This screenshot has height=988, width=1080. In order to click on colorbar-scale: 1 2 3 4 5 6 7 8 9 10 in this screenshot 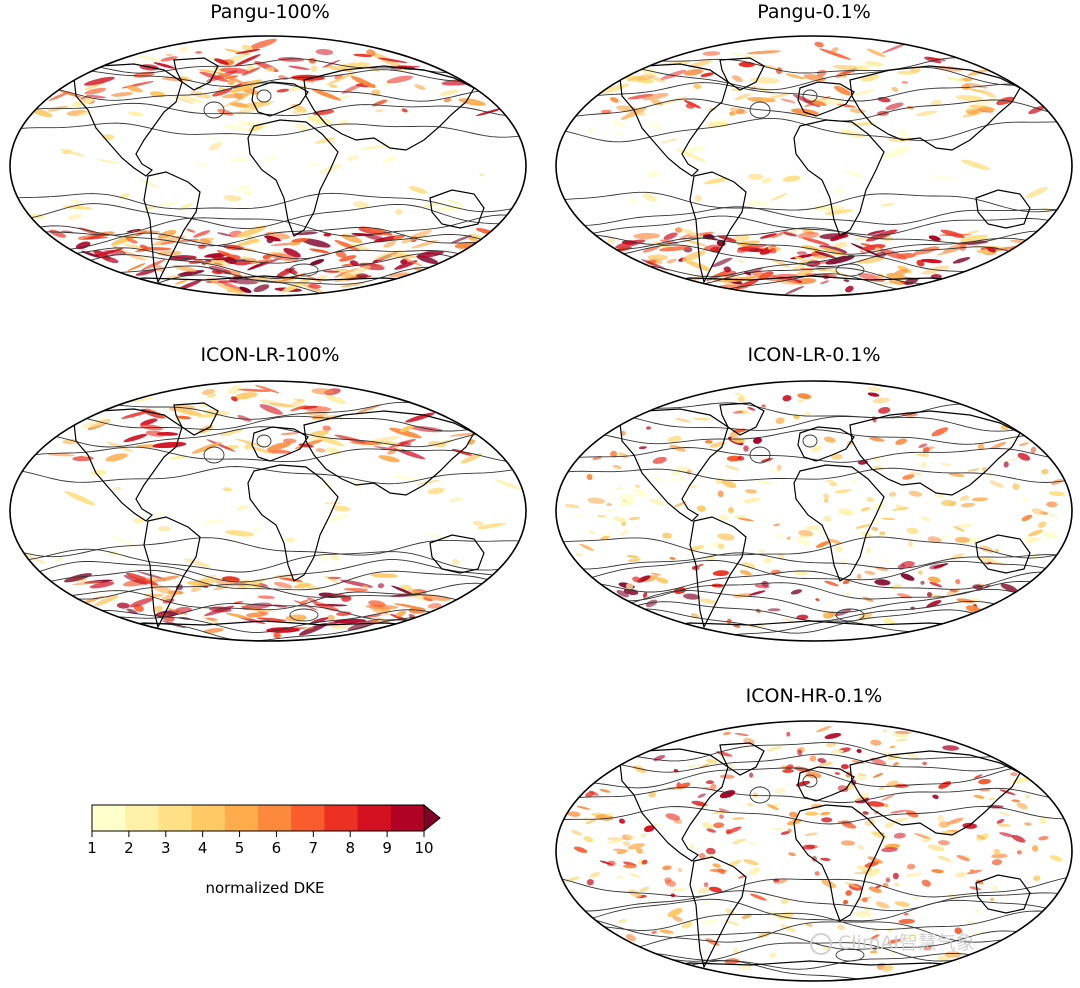, I will do `click(264, 830)`.